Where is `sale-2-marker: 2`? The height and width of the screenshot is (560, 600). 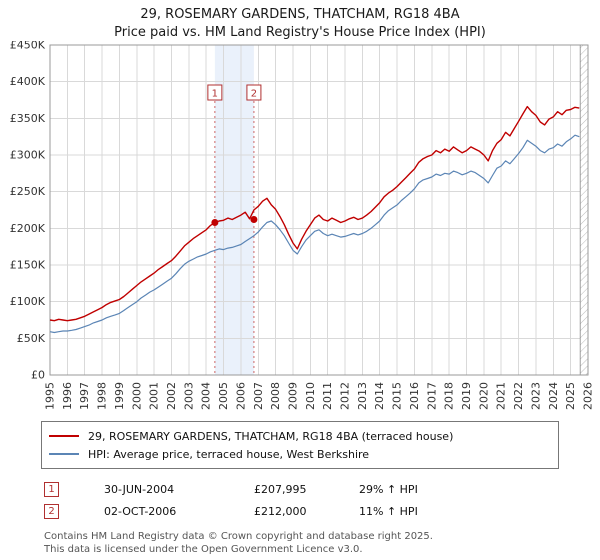
sale-2-marker: 2 is located at coordinates (51, 511).